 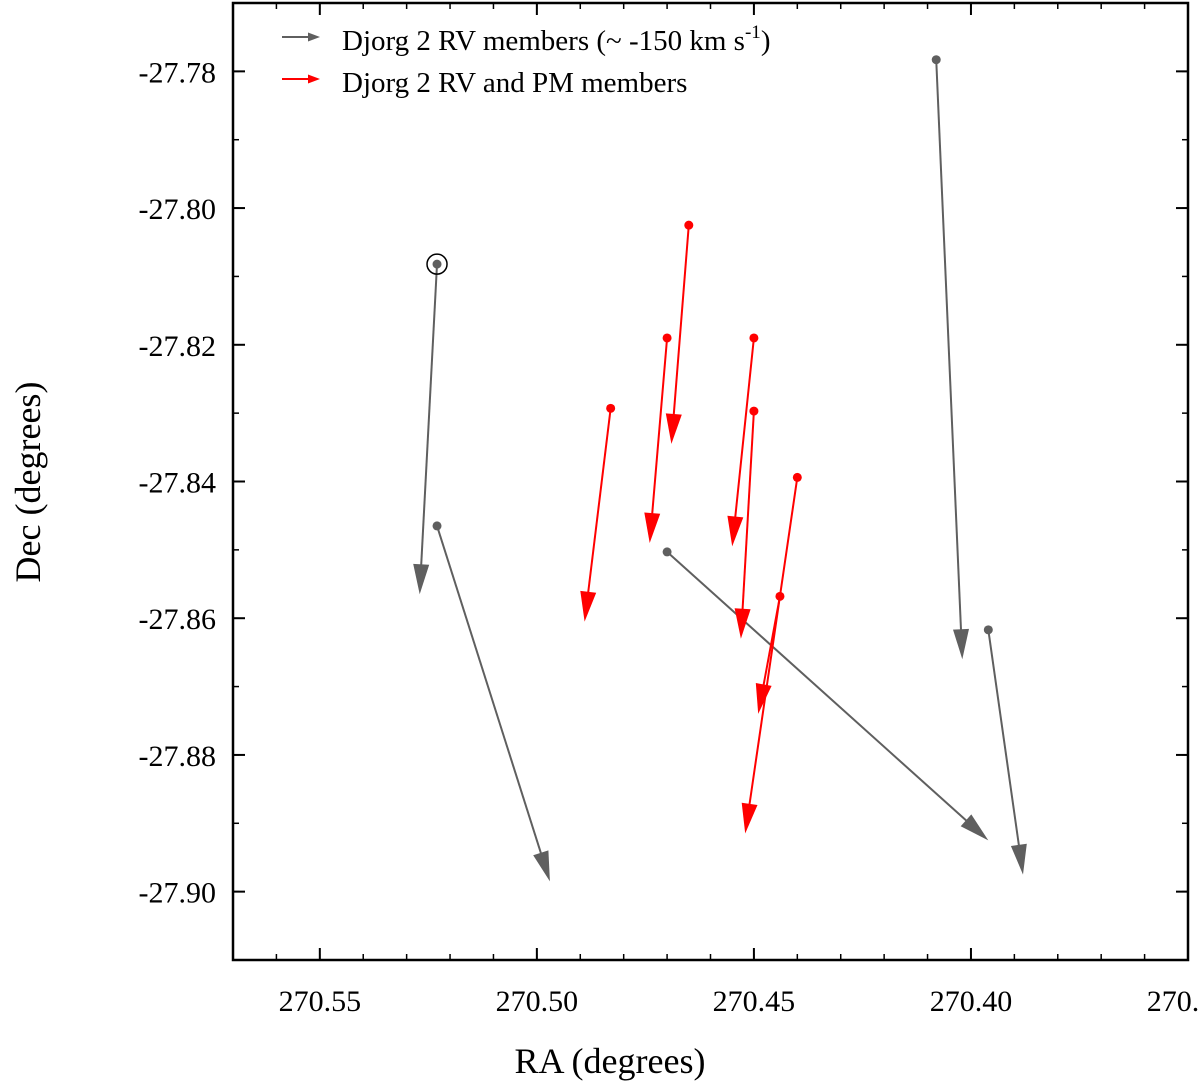 What do you see at coordinates (1173, 1001) in the screenshot?
I see `x-tick-label: 270.35` at bounding box center [1173, 1001].